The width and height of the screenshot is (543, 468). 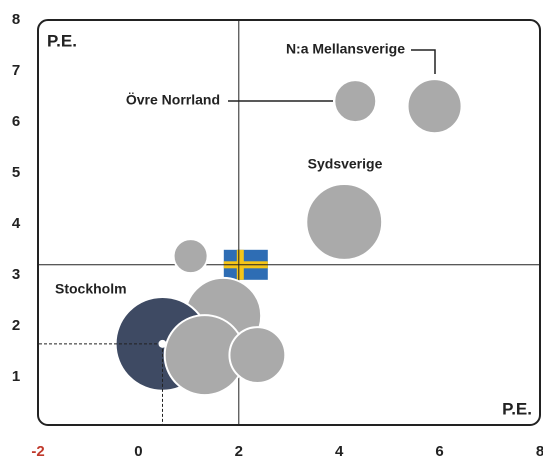 I want to click on x-tick-label: 0, so click(x=138, y=451).